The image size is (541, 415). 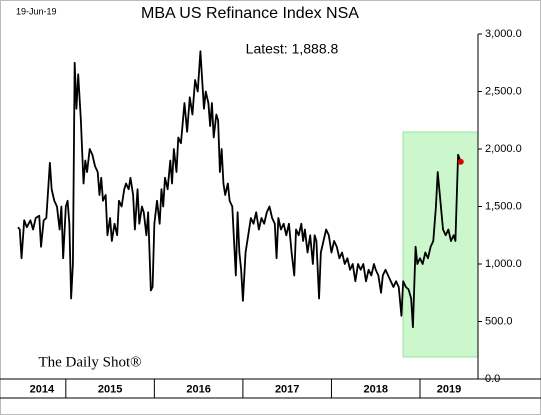 I want to click on date-label: 19-Jun-19, so click(x=36, y=11).